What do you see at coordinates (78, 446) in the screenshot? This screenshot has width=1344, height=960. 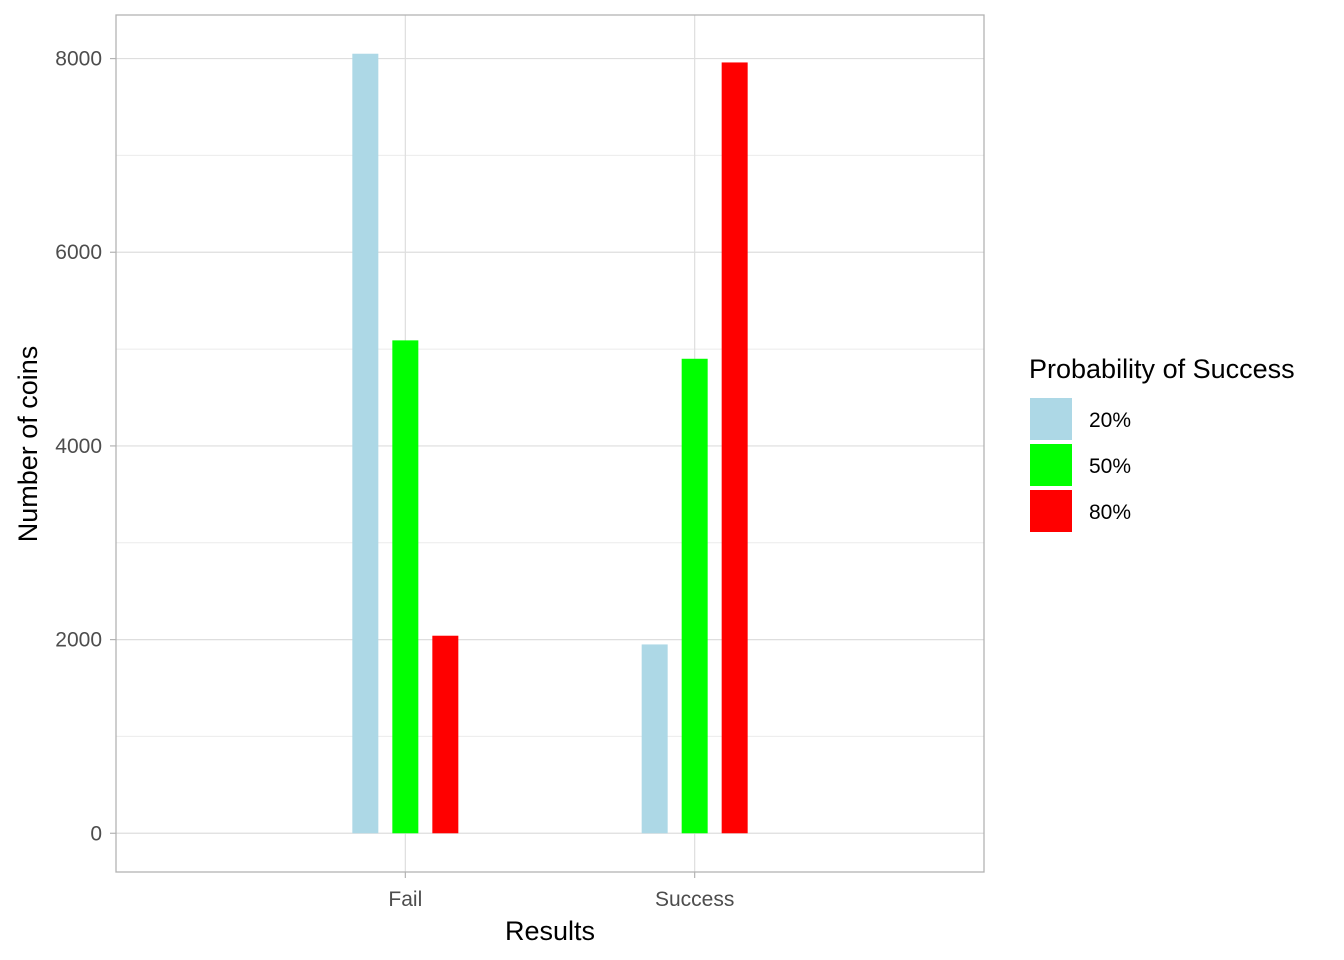 I see `y-tick-label: 4000` at bounding box center [78, 446].